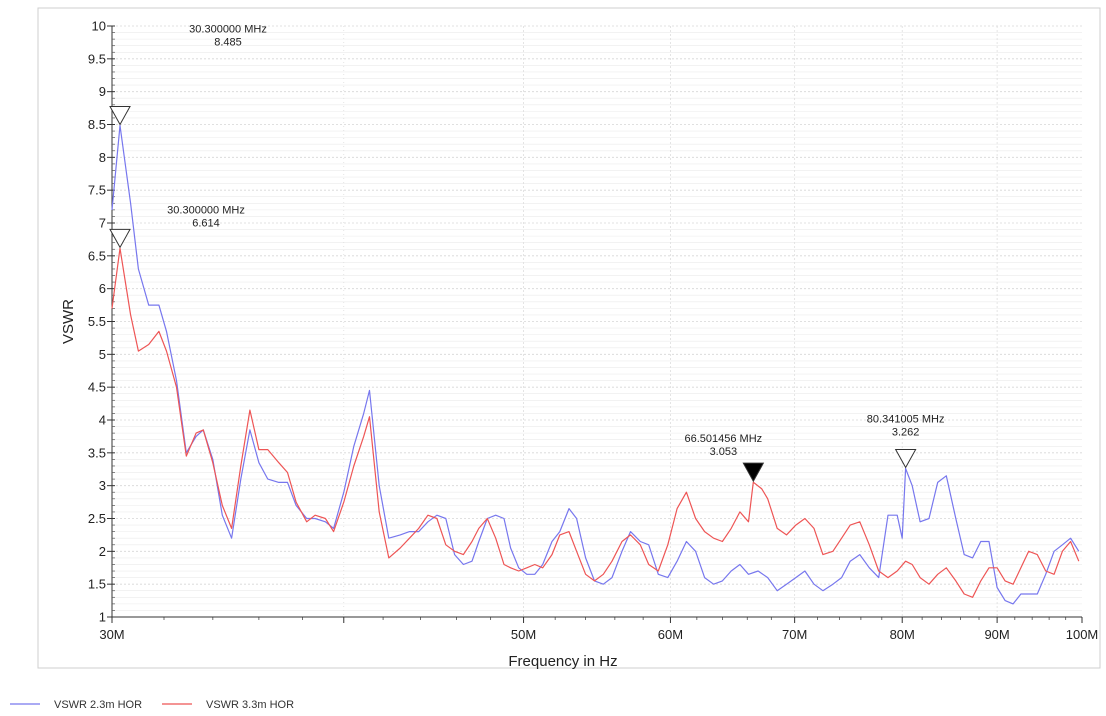  What do you see at coordinates (902, 634) in the screenshot?
I see `x-tick-label: 80M` at bounding box center [902, 634].